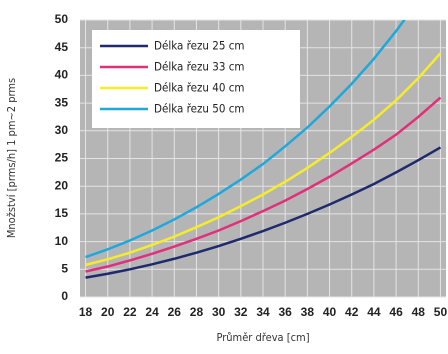 This screenshot has height=354, width=448. I want to click on y-tick-label: 45, so click(62, 47).